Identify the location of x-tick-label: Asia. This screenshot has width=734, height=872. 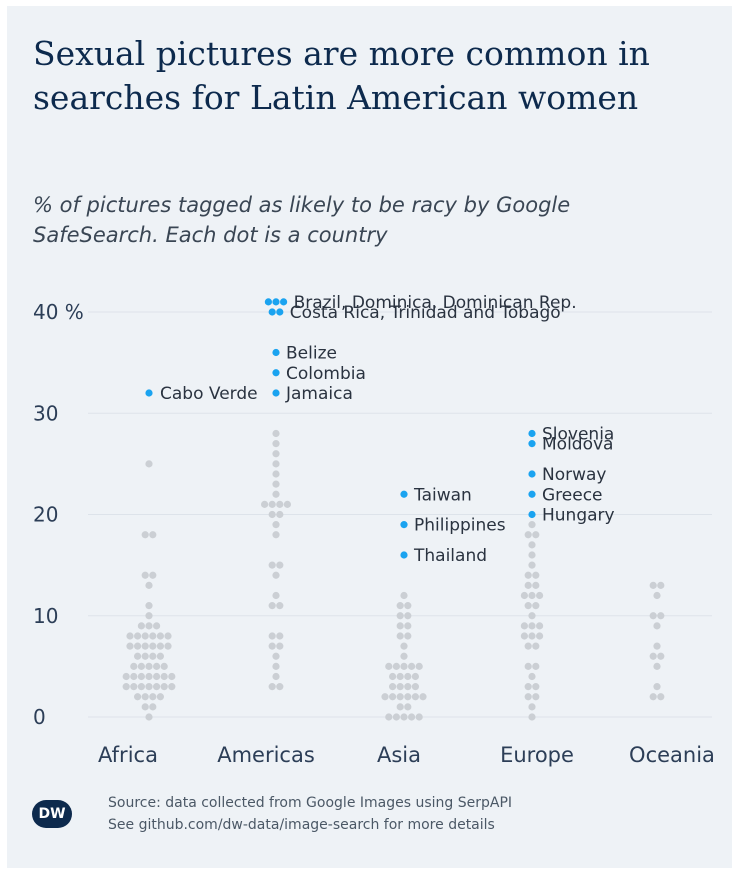
(399, 755).